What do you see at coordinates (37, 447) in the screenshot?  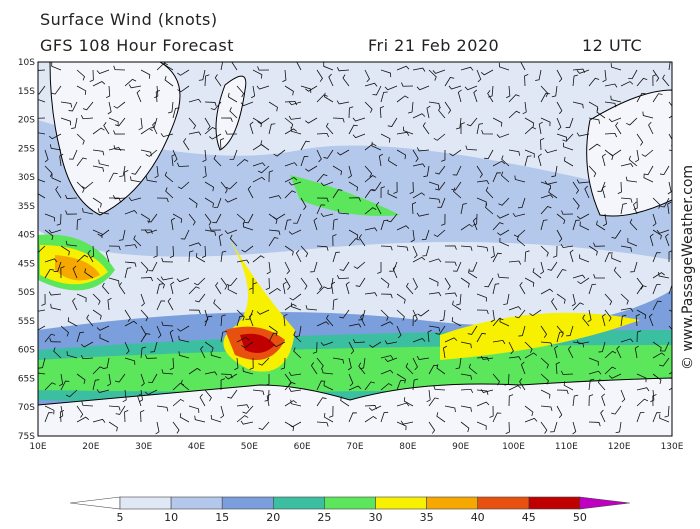 I see `lon-label: 10E` at bounding box center [37, 447].